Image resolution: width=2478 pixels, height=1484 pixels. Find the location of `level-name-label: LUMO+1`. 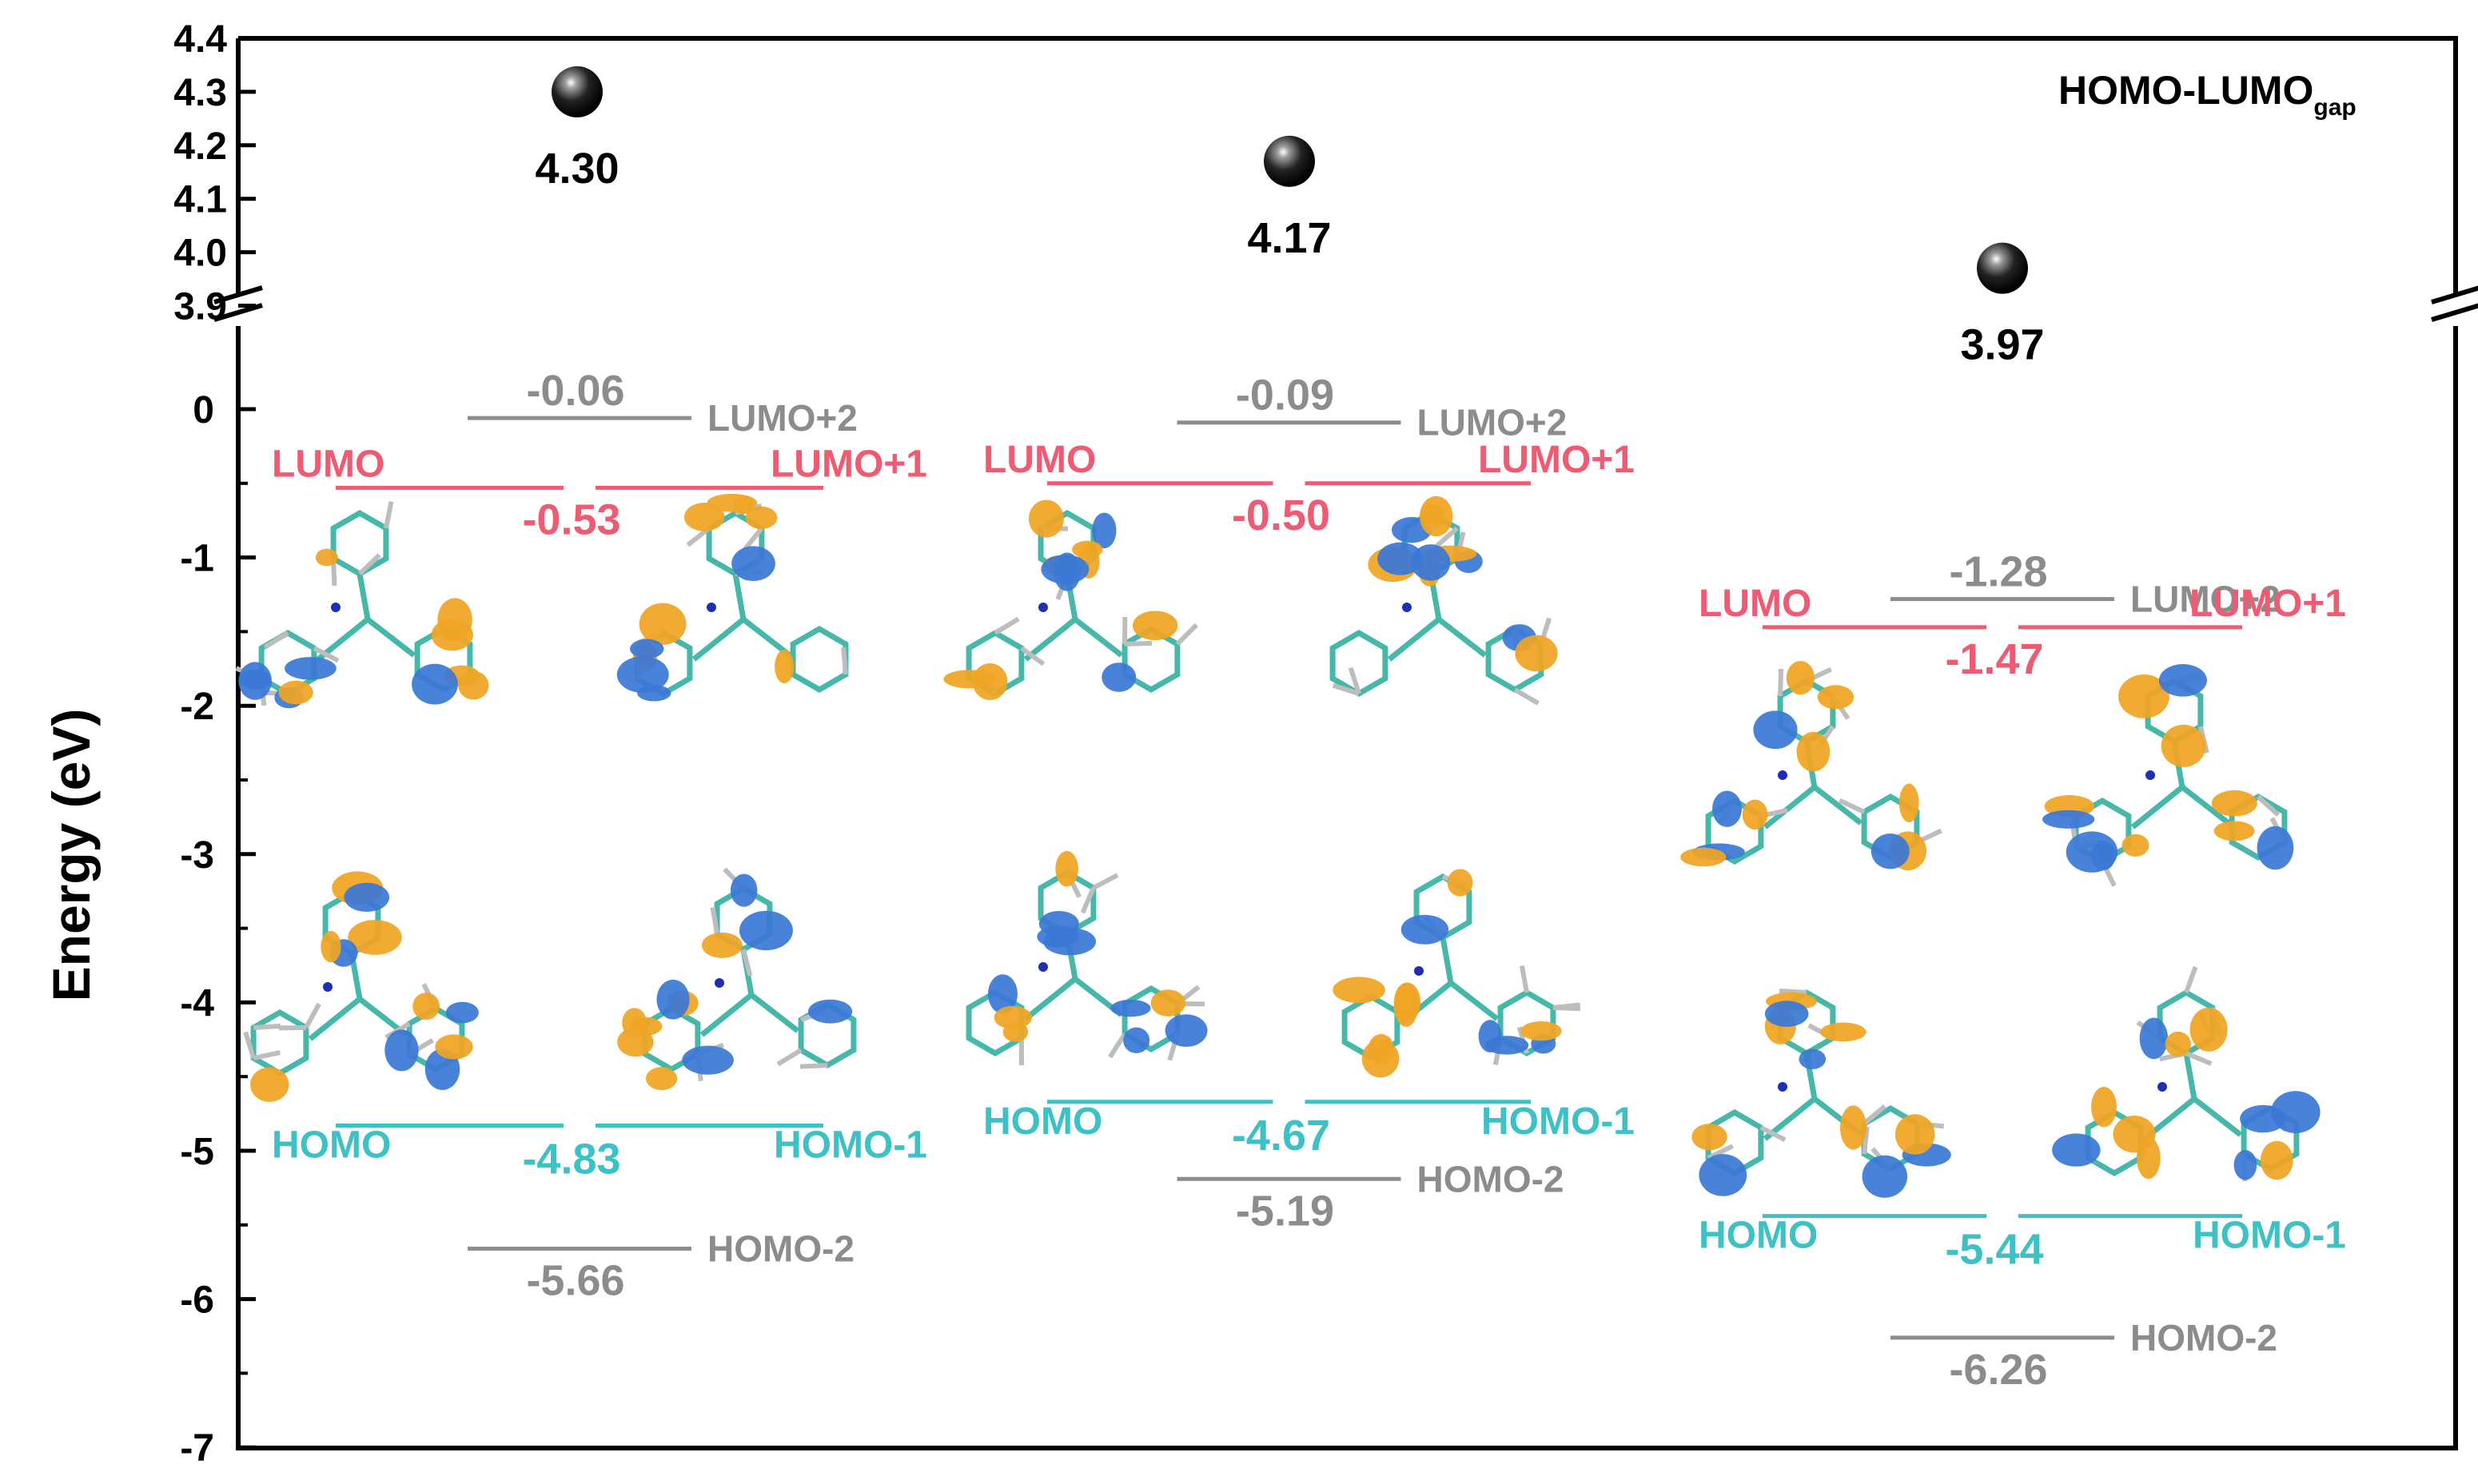

level-name-label: LUMO+1 is located at coordinates (1556, 460).